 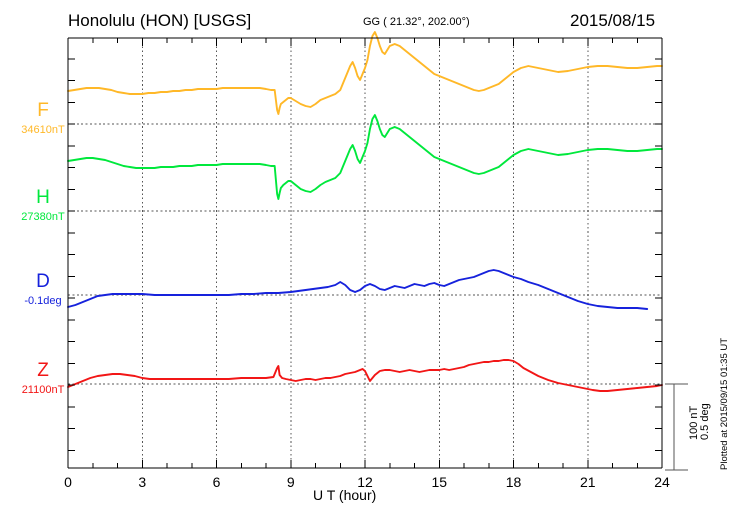 What do you see at coordinates (587, 482) in the screenshot?
I see `x-tick-label-21: 21` at bounding box center [587, 482].